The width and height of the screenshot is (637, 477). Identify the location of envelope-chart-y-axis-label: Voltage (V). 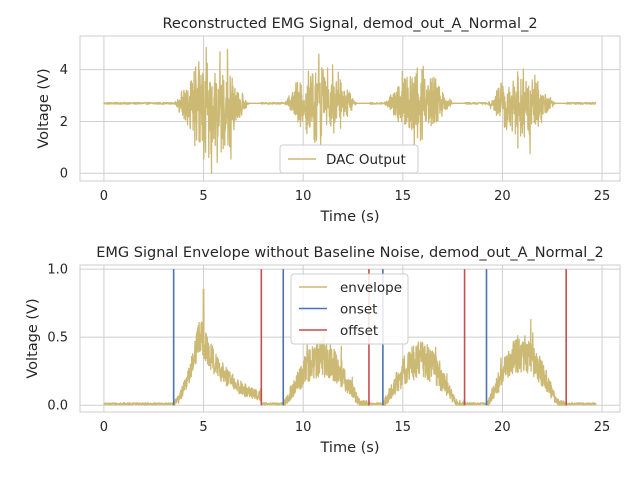
(33, 338).